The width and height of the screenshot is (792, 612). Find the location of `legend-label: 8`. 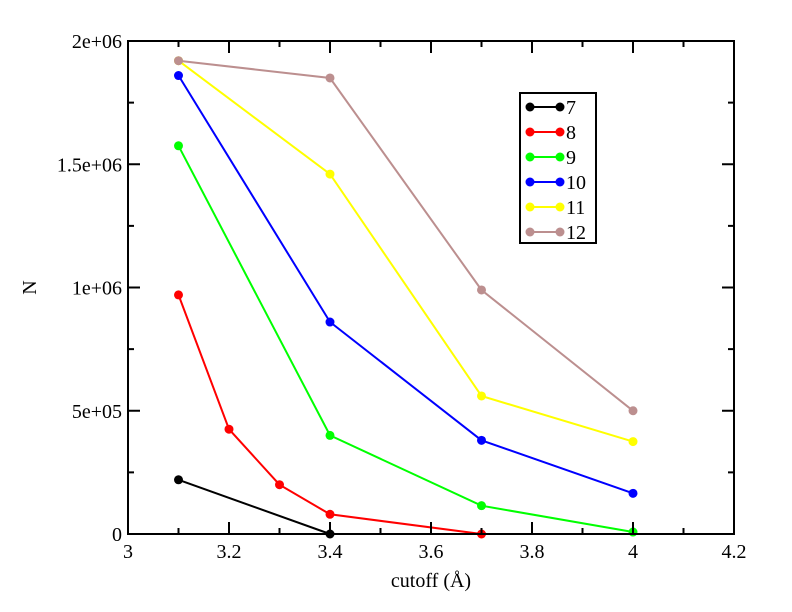

legend-label: 8 is located at coordinates (571, 133).